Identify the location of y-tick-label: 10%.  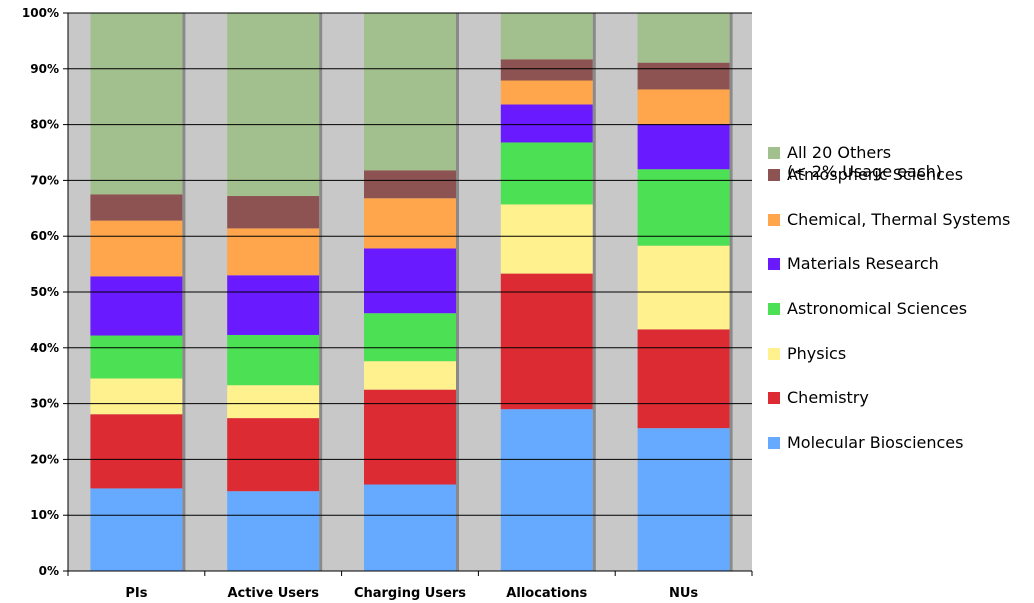
(44, 515).